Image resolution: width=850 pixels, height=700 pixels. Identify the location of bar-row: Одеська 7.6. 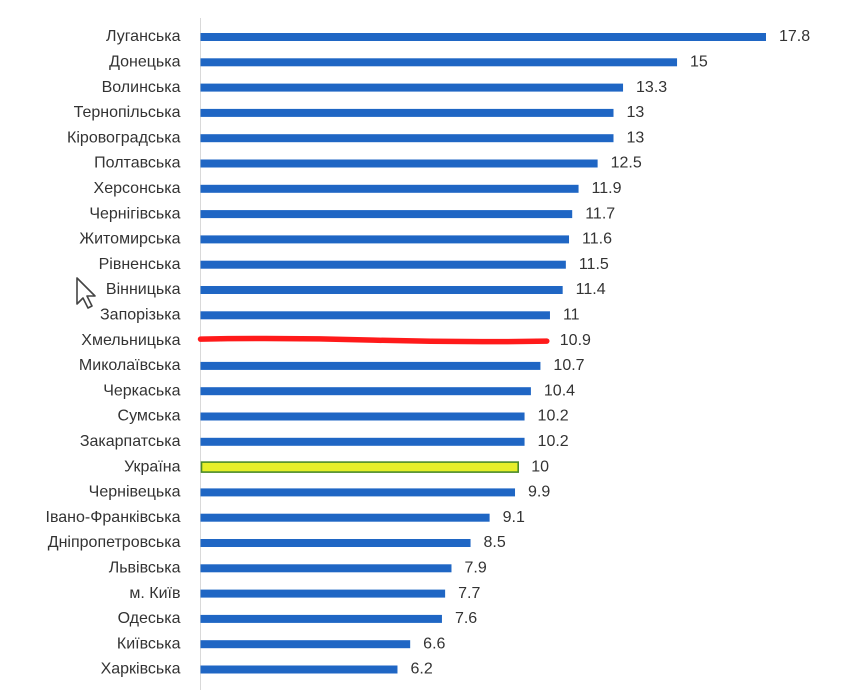
(298, 618).